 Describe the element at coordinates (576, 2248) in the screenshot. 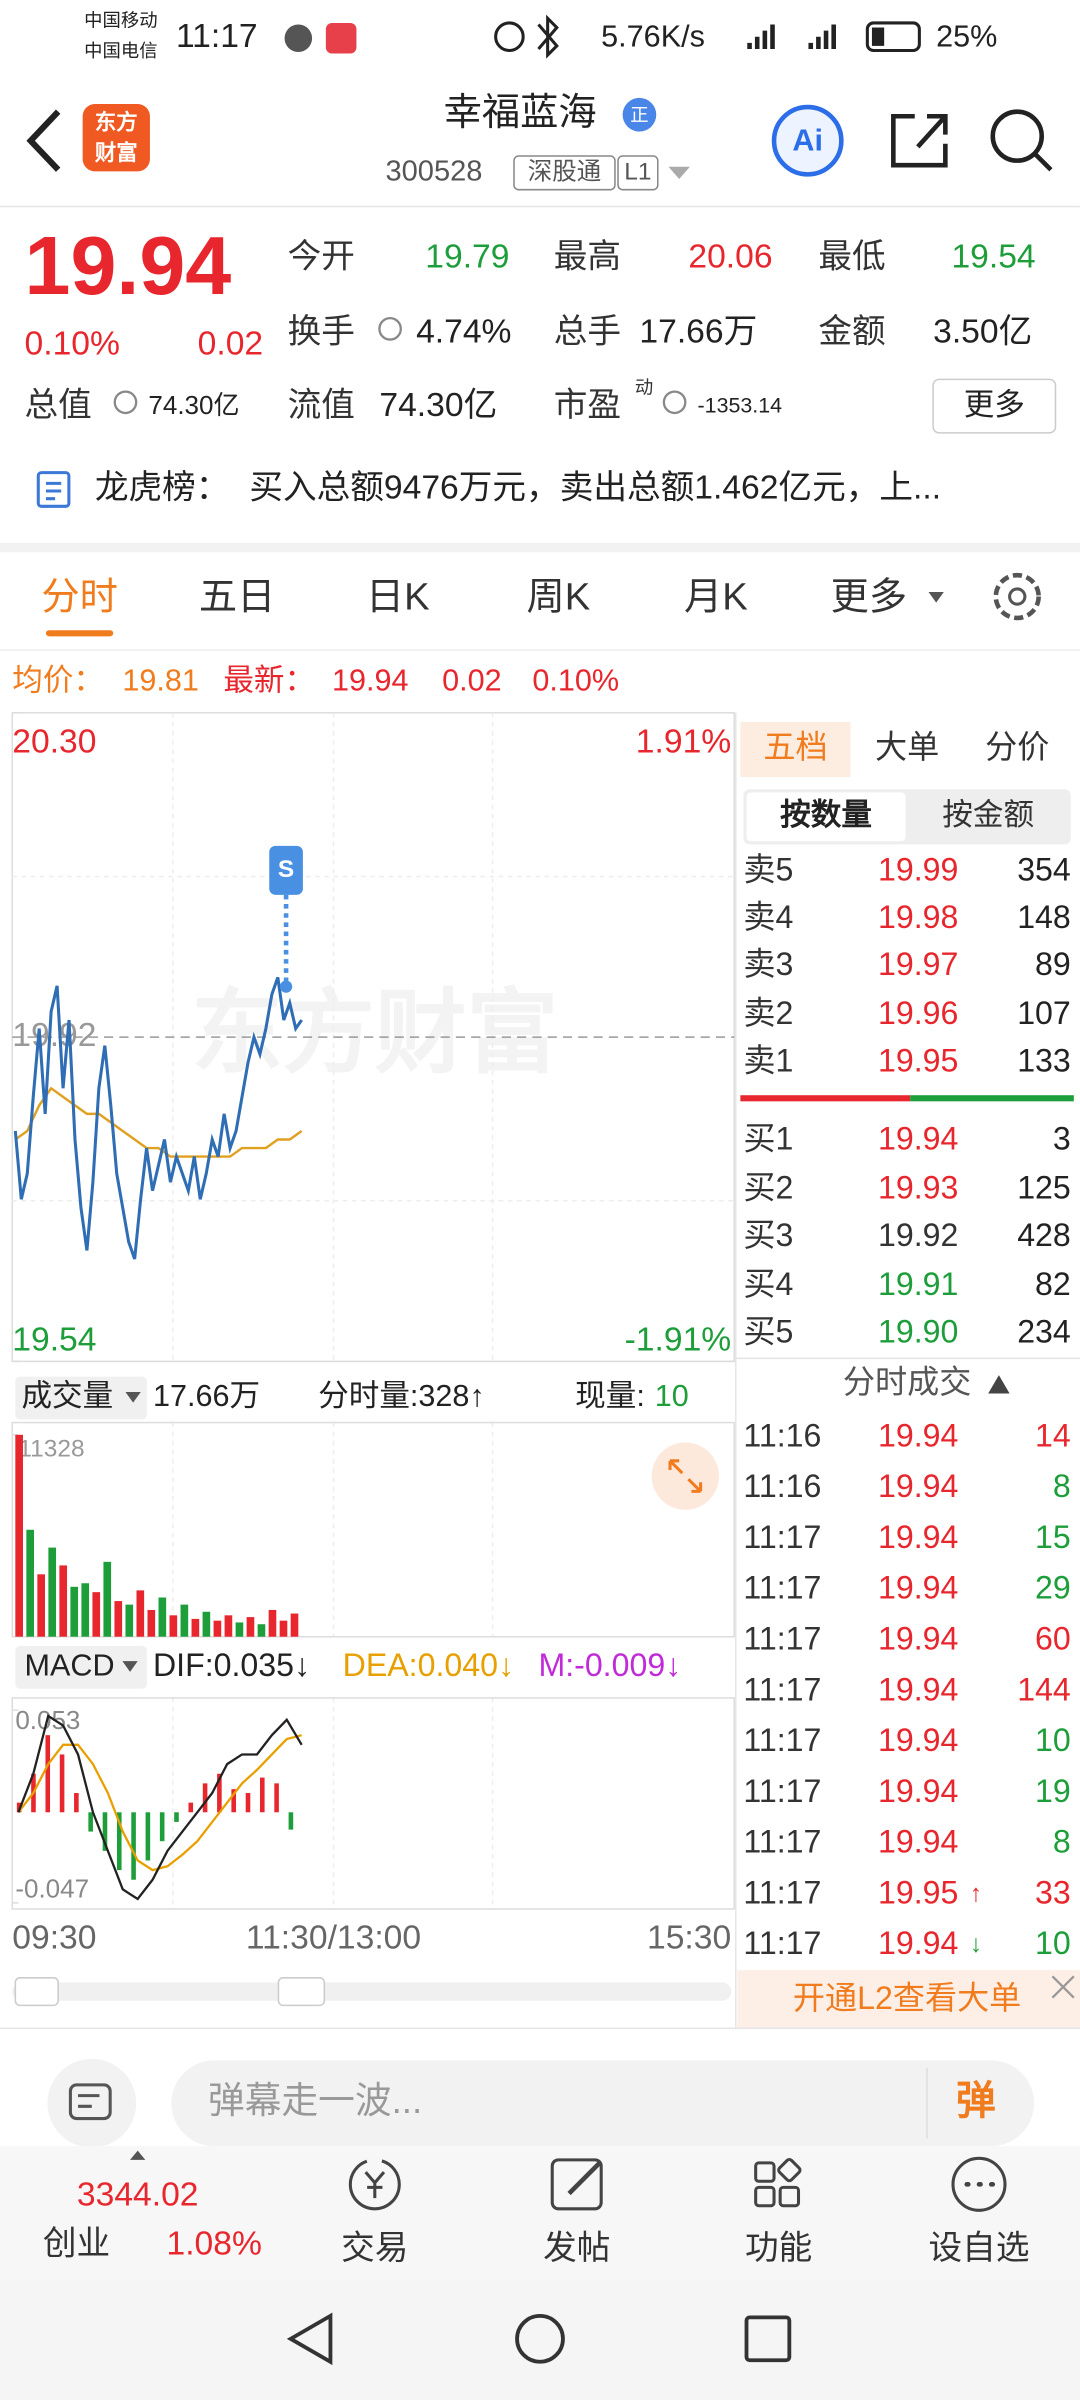

I see `nav-item: 发帖` at that location.